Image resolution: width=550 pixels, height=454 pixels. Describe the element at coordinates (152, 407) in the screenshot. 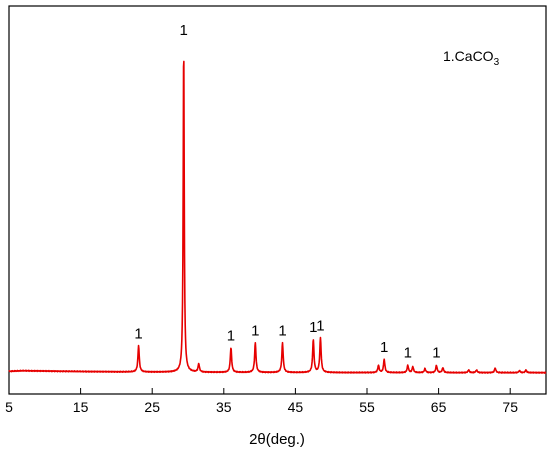

I see `x-tick-label-2: 25` at that location.